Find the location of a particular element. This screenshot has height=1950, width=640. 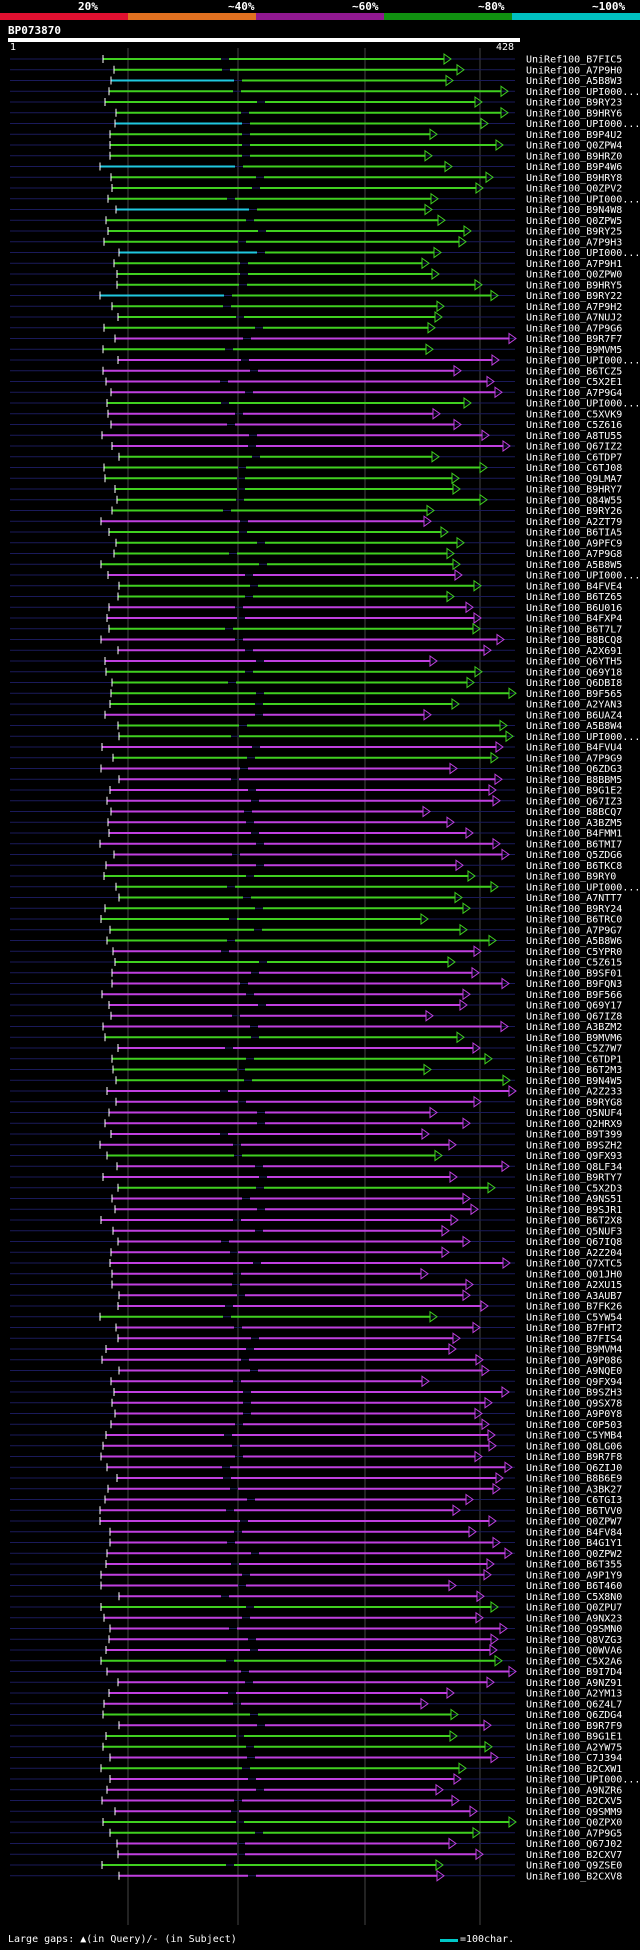

hit-row: UniRef100_A7NTT7 is located at coordinates (316, 897).